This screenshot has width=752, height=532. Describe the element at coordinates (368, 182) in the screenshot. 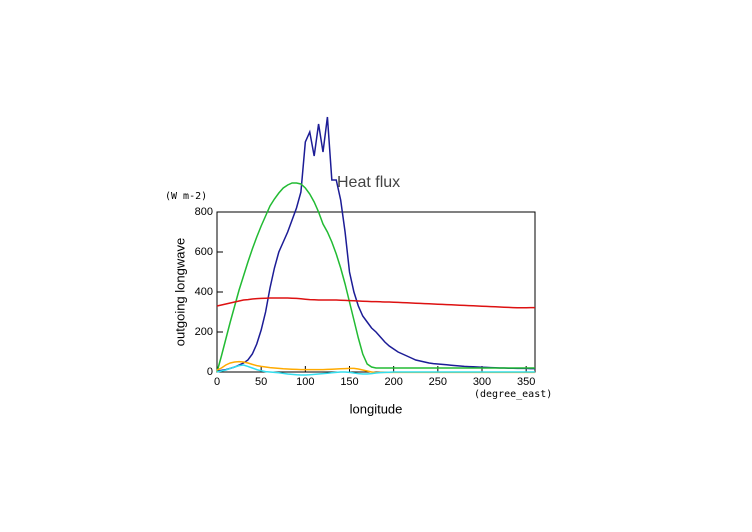

I see `chart-title: Heat flux` at that location.